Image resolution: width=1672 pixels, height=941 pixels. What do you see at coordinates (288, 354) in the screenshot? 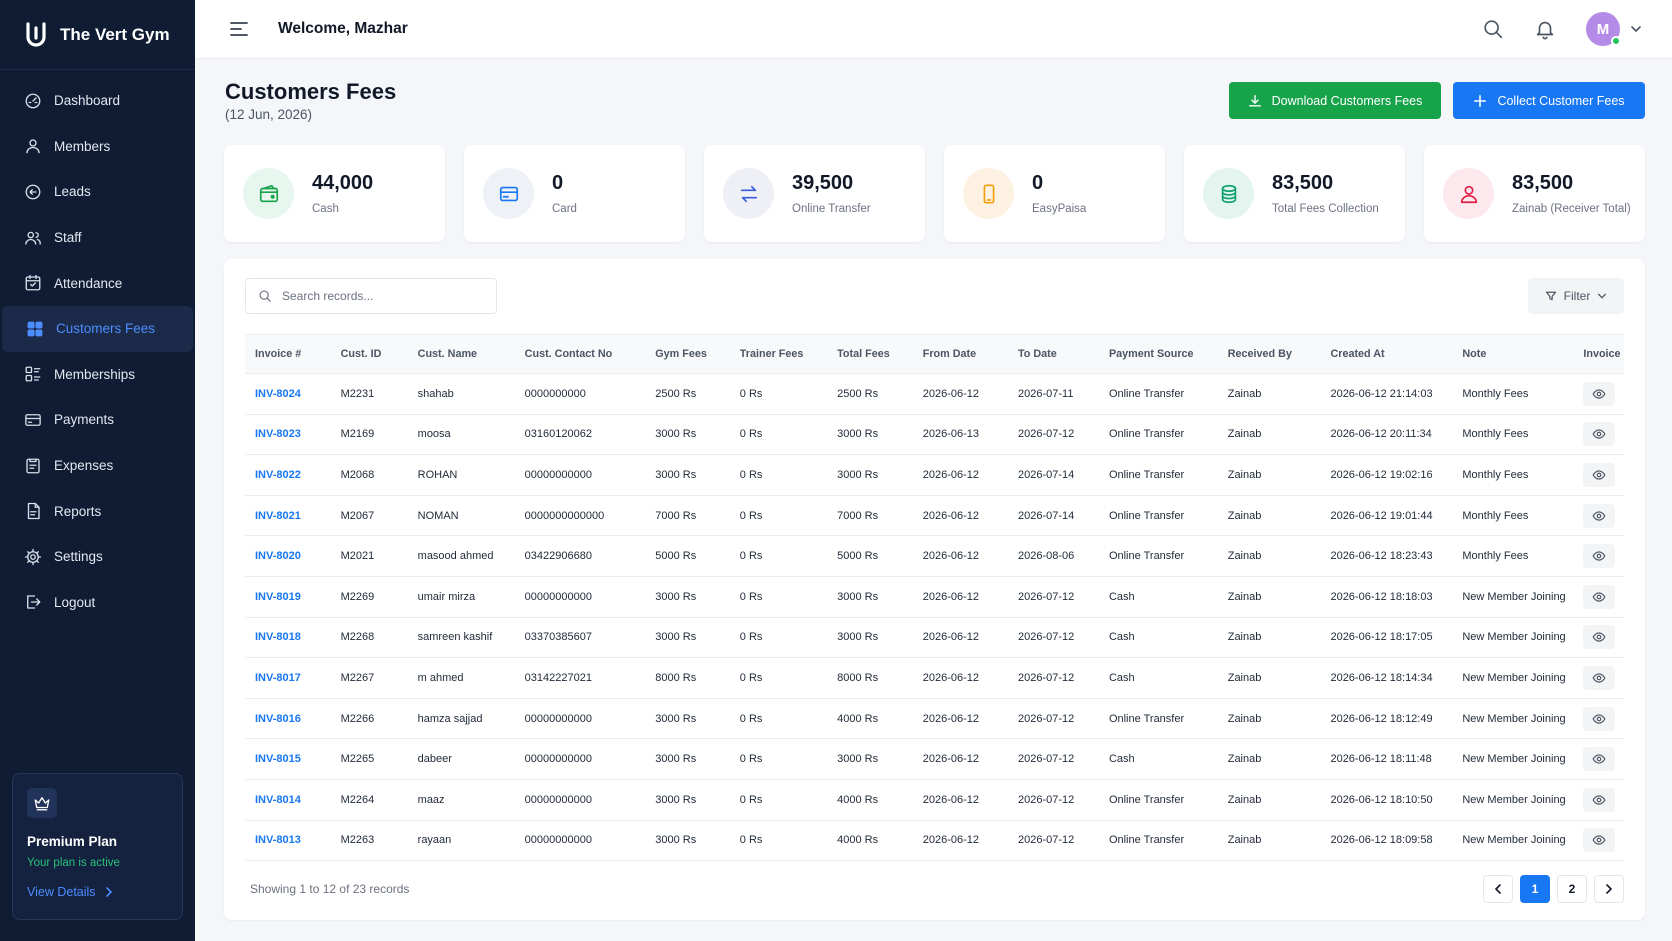
I see `column-header: Invoice #` at bounding box center [288, 354].